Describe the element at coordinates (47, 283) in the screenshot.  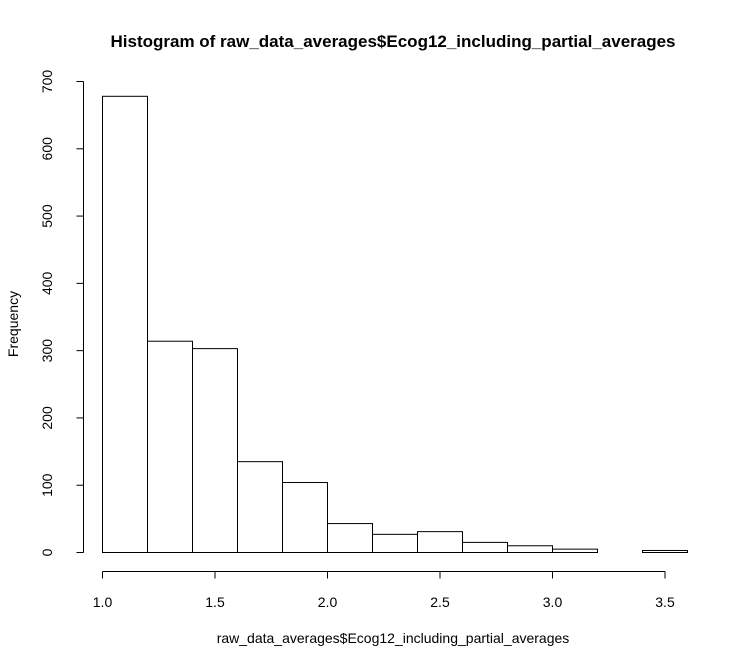
I see `y-tick-label: 400` at that location.